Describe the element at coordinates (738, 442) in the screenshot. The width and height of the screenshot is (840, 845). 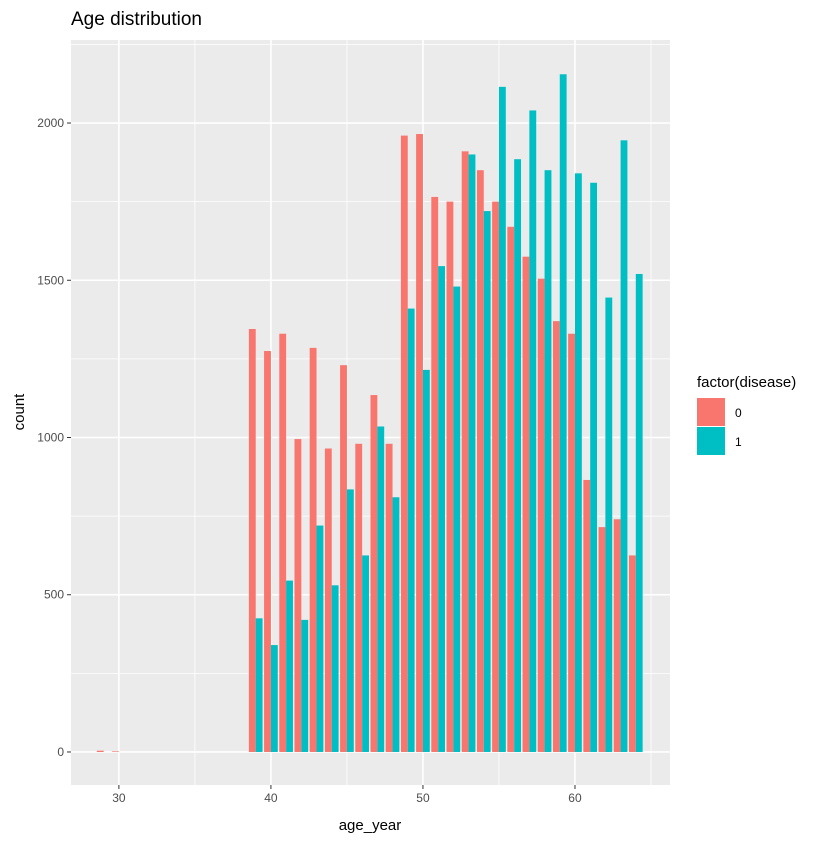
I see `legend-label-1: 1` at that location.